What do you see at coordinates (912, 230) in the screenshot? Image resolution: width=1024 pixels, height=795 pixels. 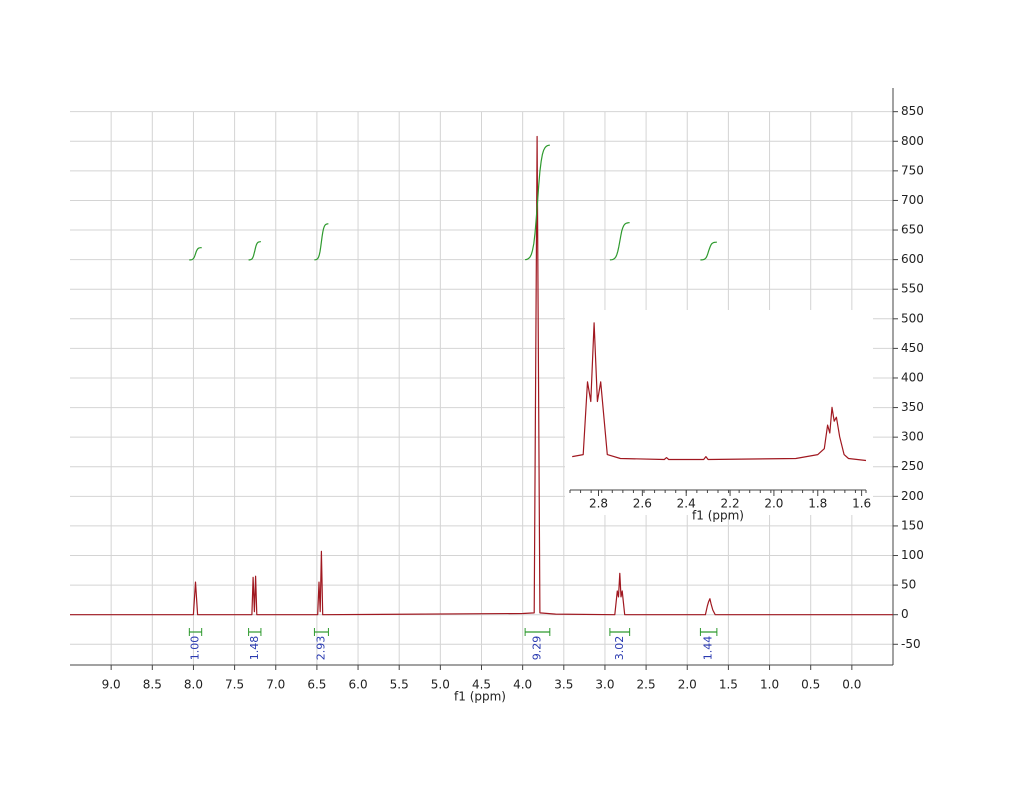 I see `y-tick-label: 650` at bounding box center [912, 230].